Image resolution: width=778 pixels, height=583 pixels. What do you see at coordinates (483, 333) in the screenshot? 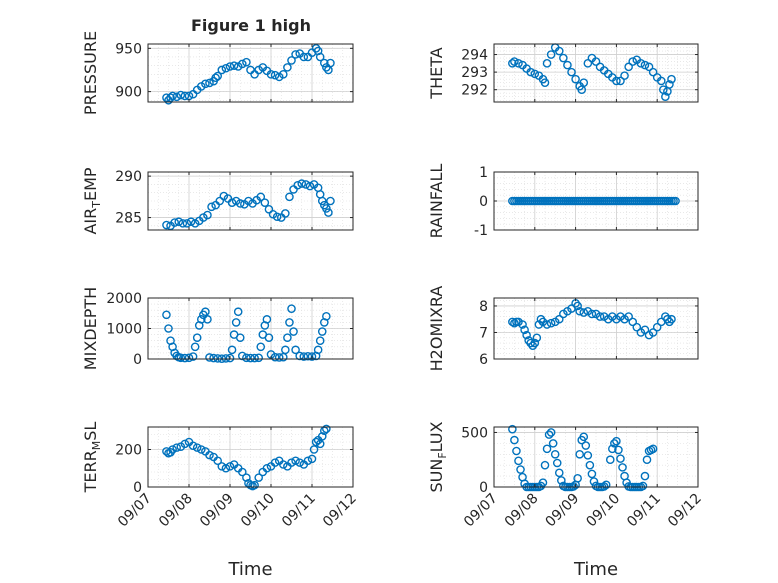
I see `y-tick-label: 7` at bounding box center [483, 333].